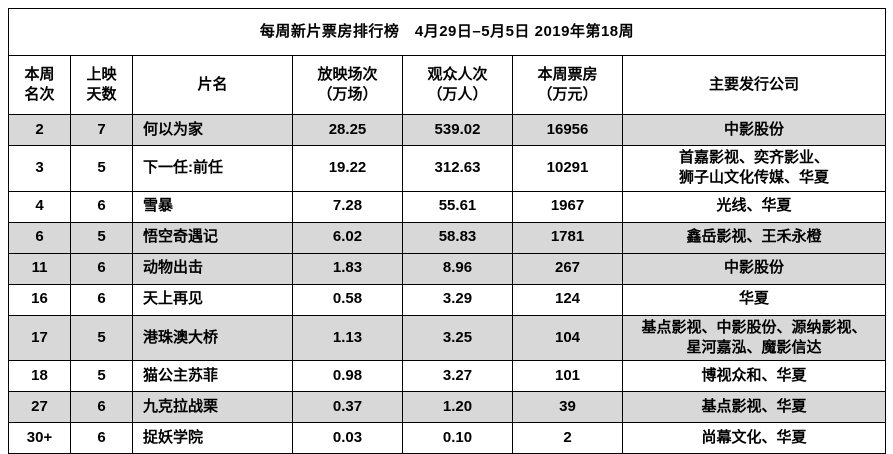 The height and width of the screenshot is (454, 893). I want to click on cell-screenings: 1.83, so click(347, 268).